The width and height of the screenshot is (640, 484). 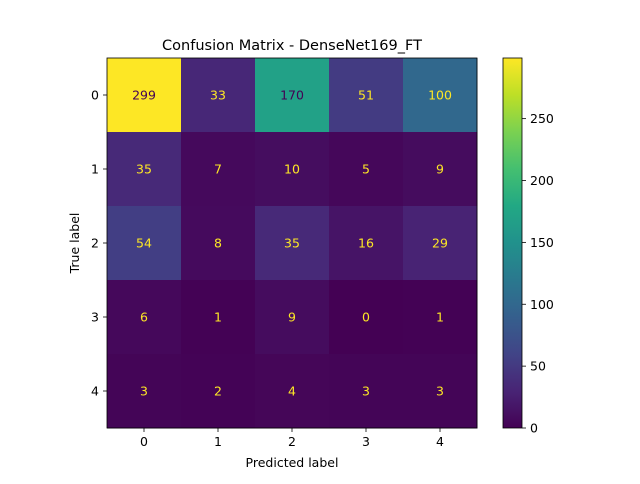 I want to click on y-tick-label: 3, so click(x=95, y=317).